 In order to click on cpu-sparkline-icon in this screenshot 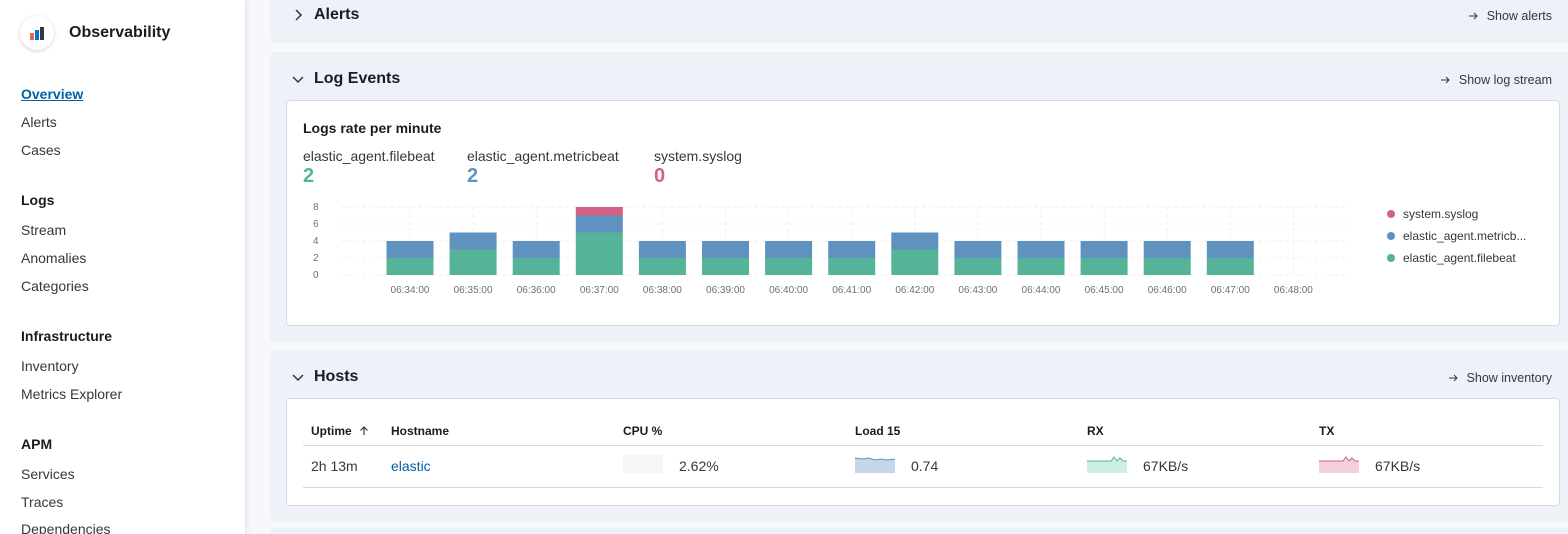, I will do `click(643, 464)`.